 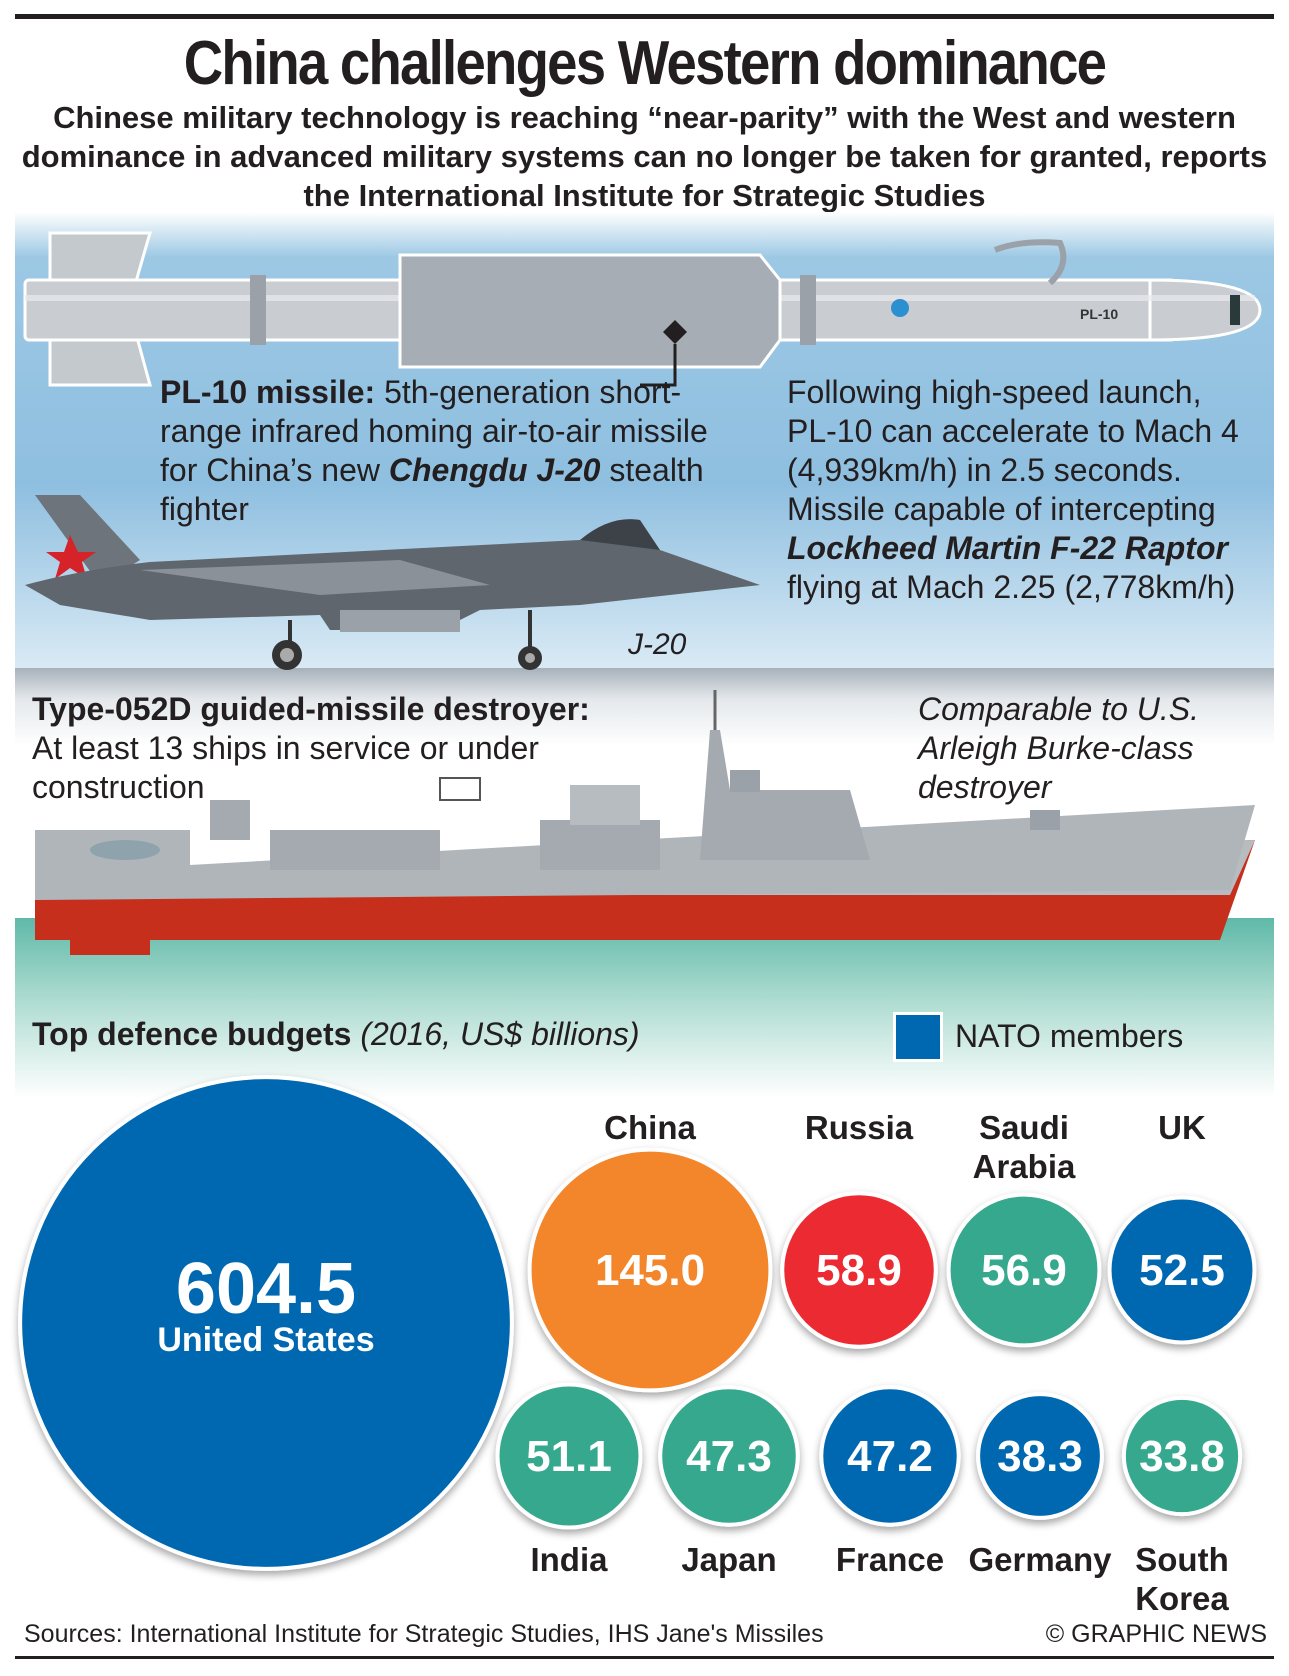 I want to click on bubble-uk, so click(x=1182, y=1270).